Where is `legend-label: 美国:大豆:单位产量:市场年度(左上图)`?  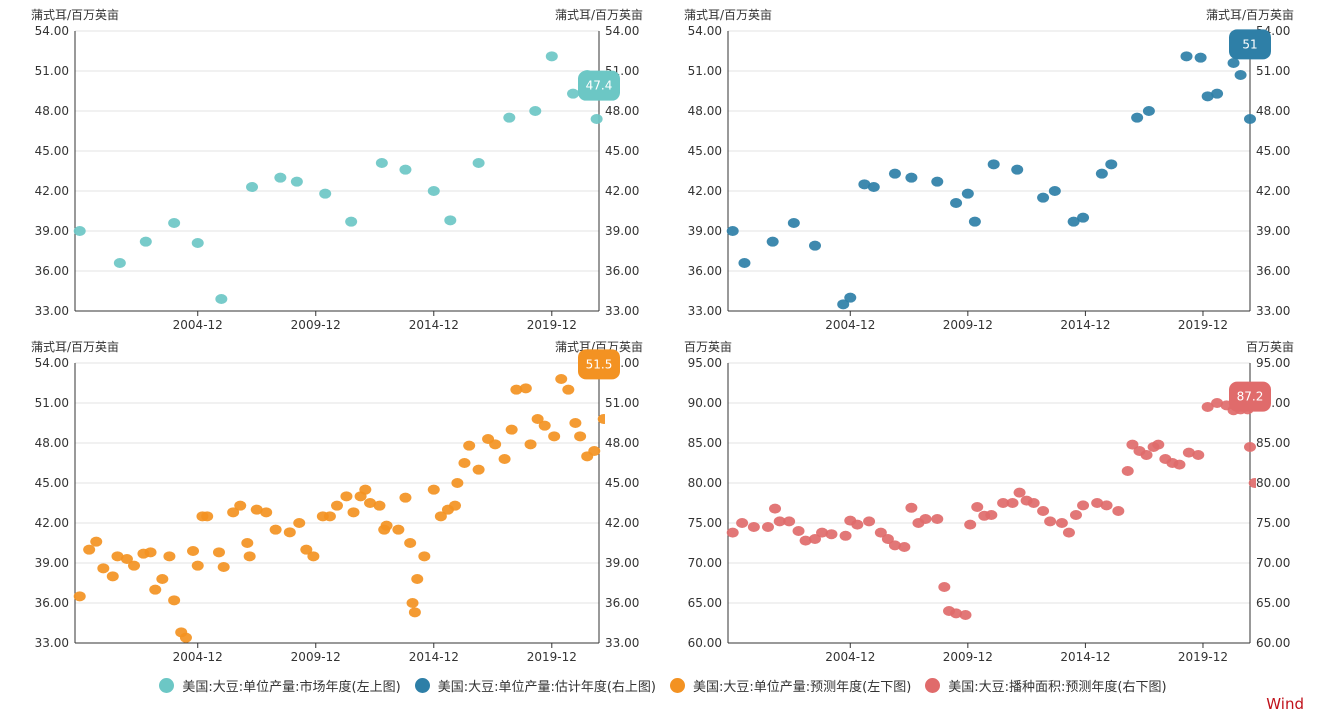 legend-label: 美国:大豆:单位产量:市场年度(左上图) is located at coordinates (291, 687).